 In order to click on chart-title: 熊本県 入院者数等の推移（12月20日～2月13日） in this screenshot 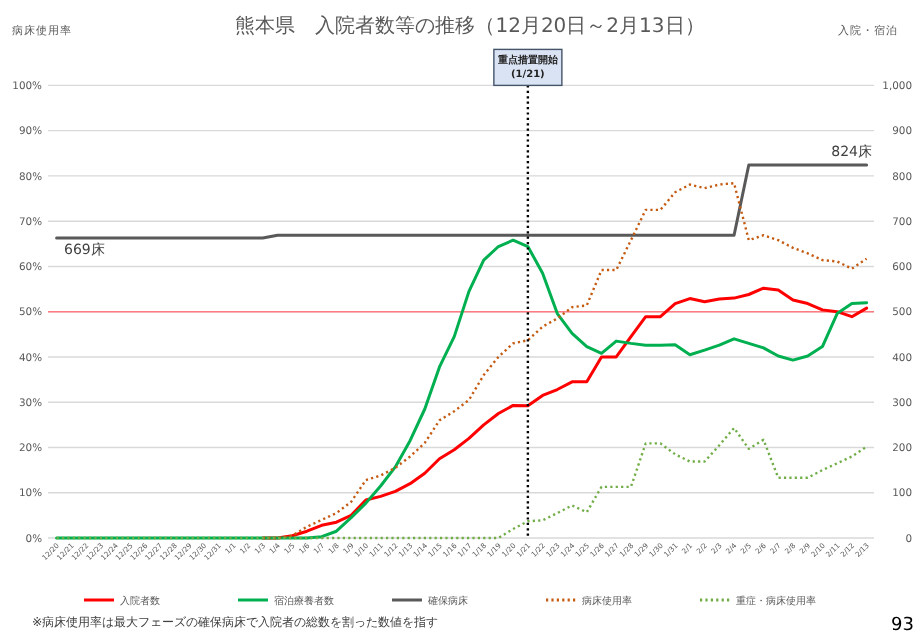, I will do `click(470, 26)`.